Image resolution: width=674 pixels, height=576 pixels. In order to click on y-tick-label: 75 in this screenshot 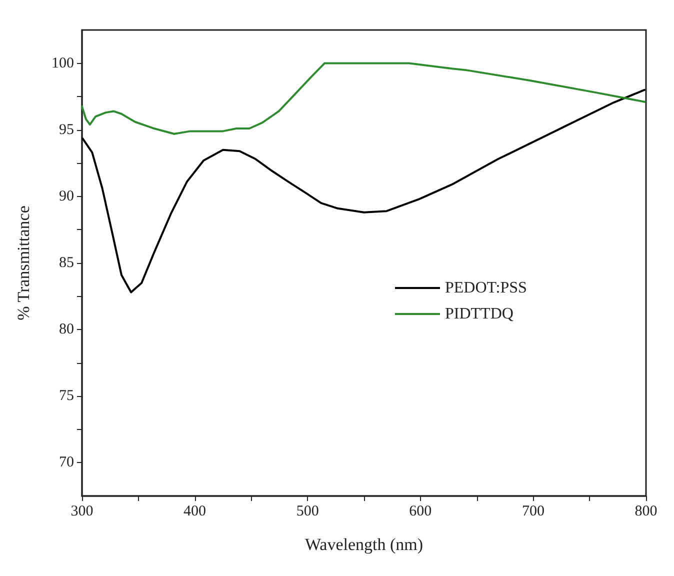, I will do `click(66, 396)`.